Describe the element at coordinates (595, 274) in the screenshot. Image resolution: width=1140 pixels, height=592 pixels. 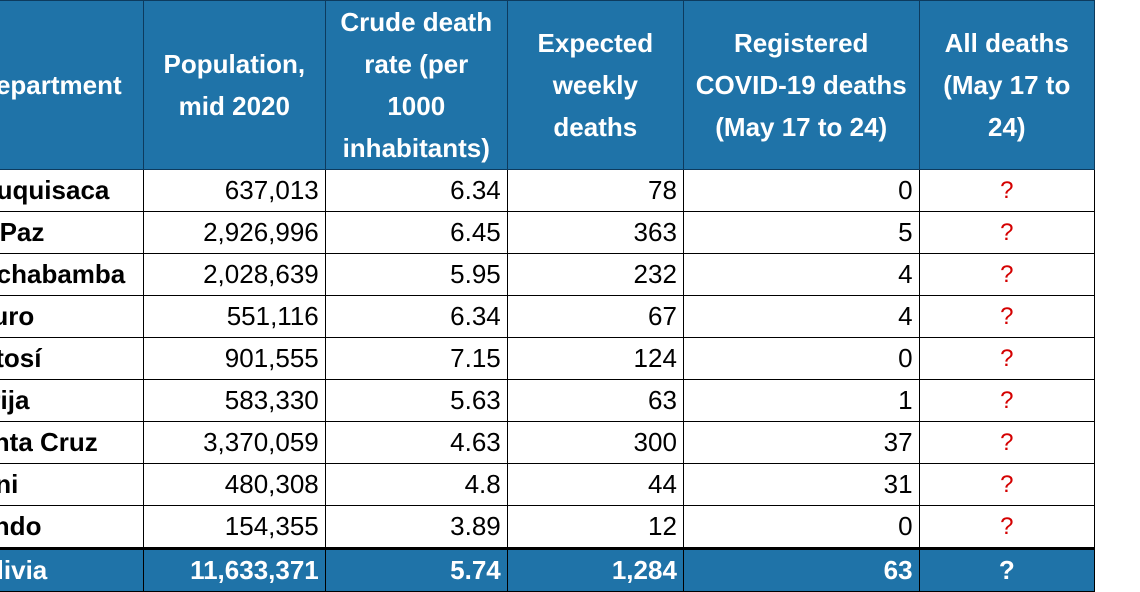
I see `expected-deaths-cell: 232` at that location.